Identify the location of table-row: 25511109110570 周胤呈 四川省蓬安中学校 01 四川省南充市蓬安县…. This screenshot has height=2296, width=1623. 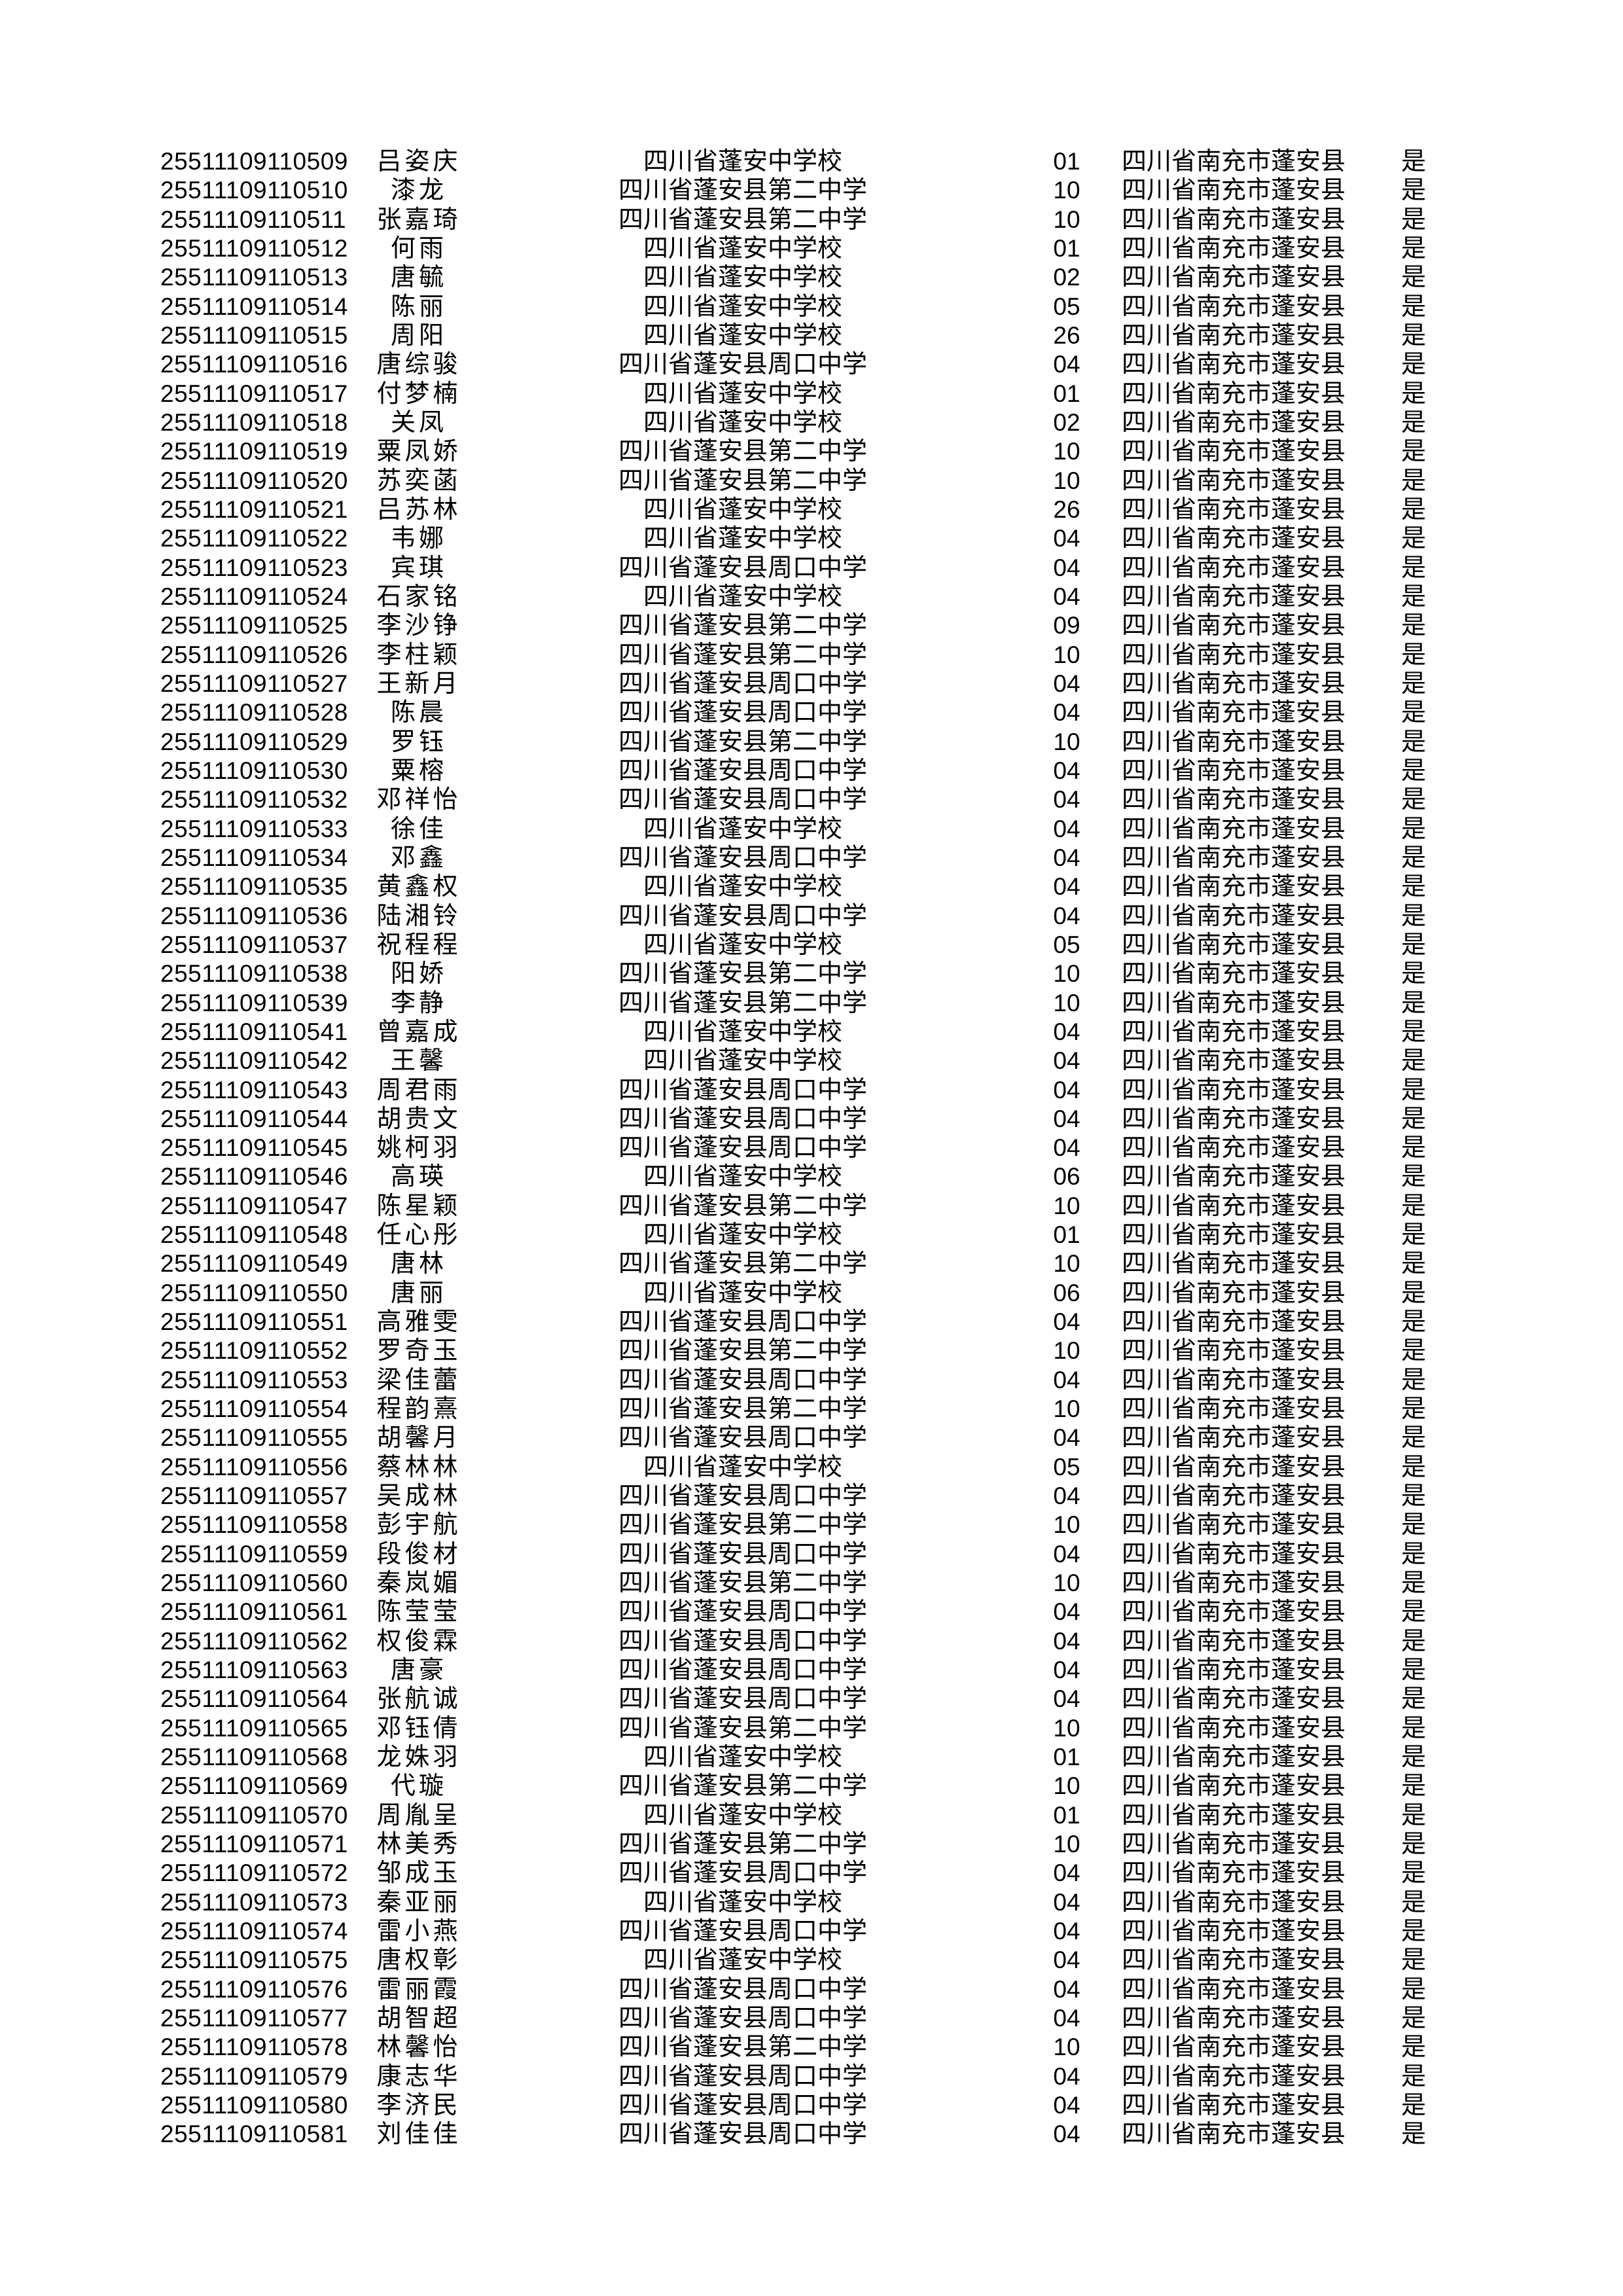
(811, 1815).